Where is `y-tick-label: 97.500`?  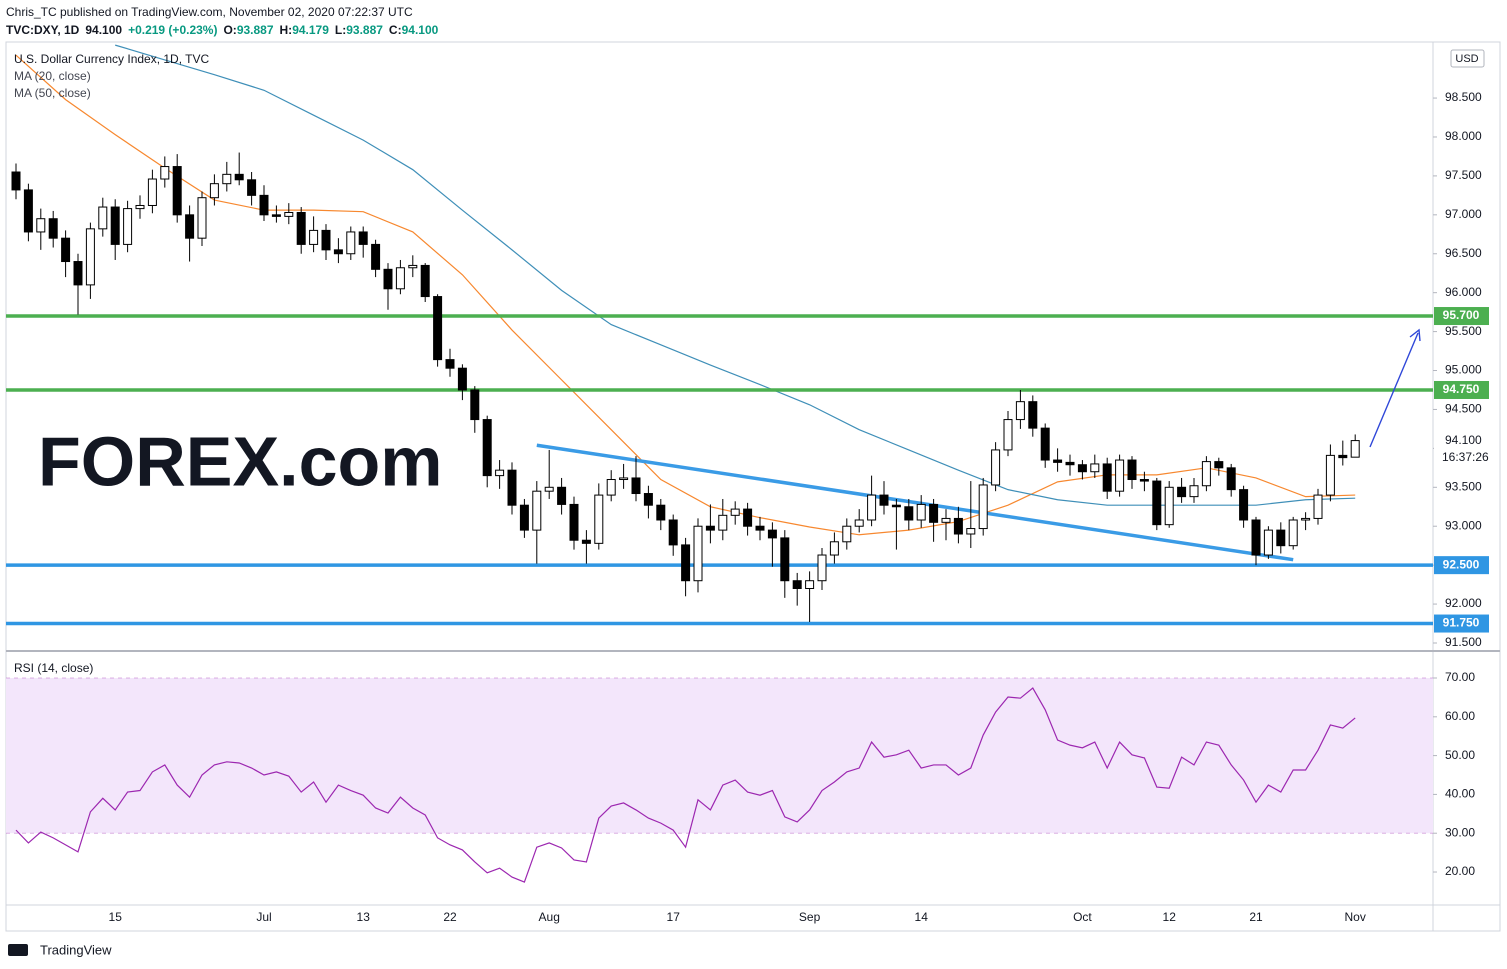
y-tick-label: 97.500 is located at coordinates (1463, 175).